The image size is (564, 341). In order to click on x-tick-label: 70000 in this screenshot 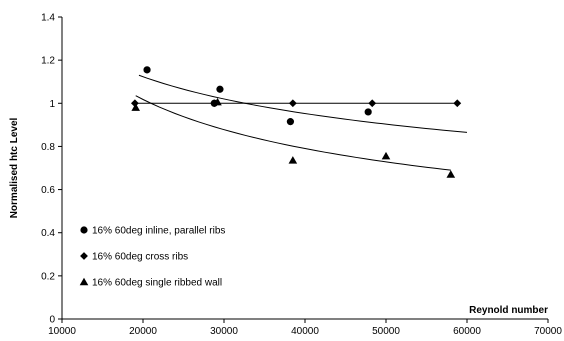, I will do `click(548, 331)`.